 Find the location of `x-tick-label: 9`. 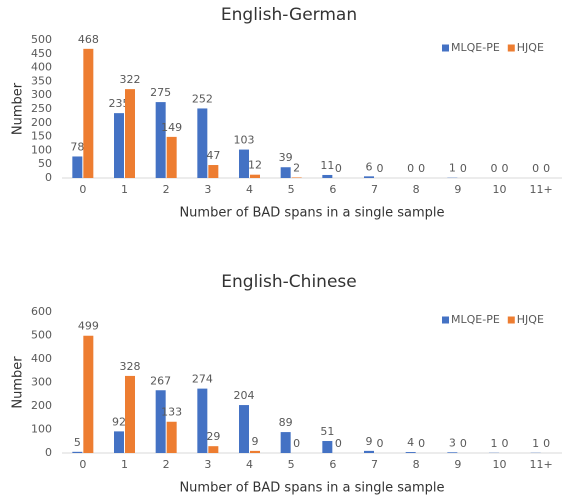

x-tick-label: 9 is located at coordinates (457, 189).